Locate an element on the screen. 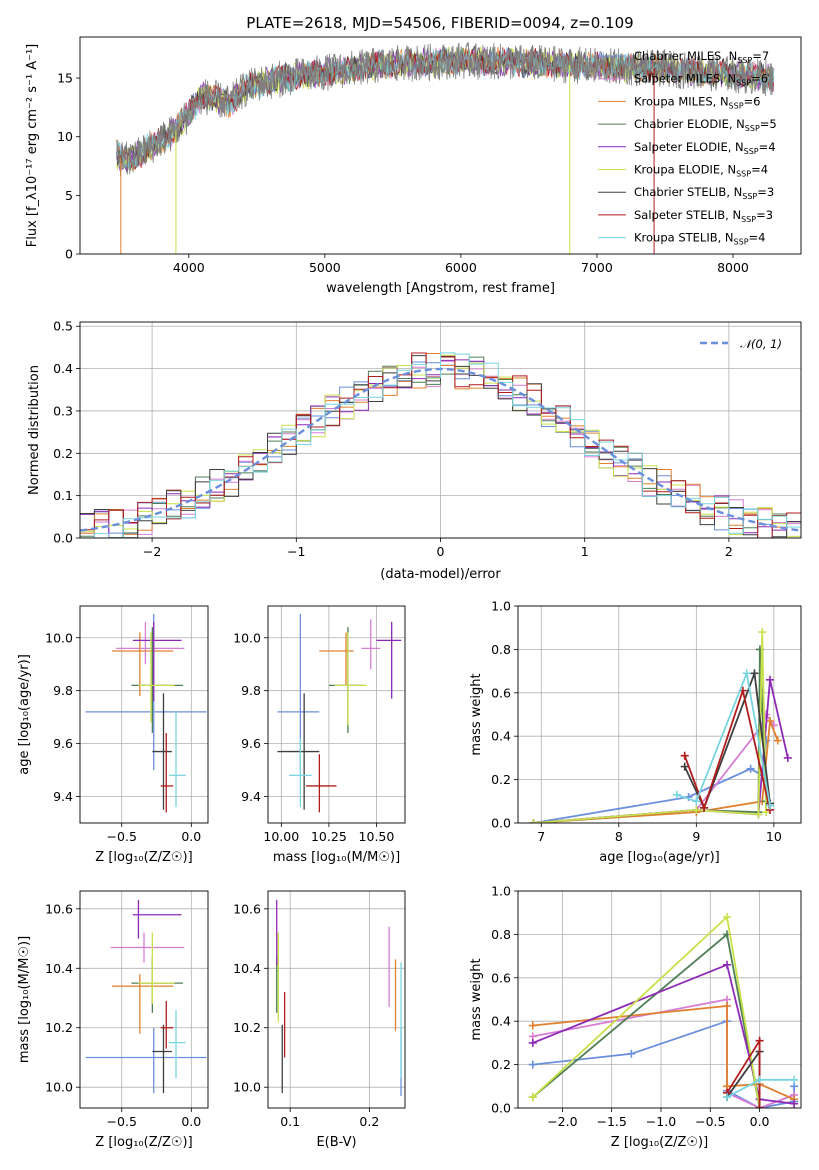  x-tick-label: 0.1 is located at coordinates (290, 1121).